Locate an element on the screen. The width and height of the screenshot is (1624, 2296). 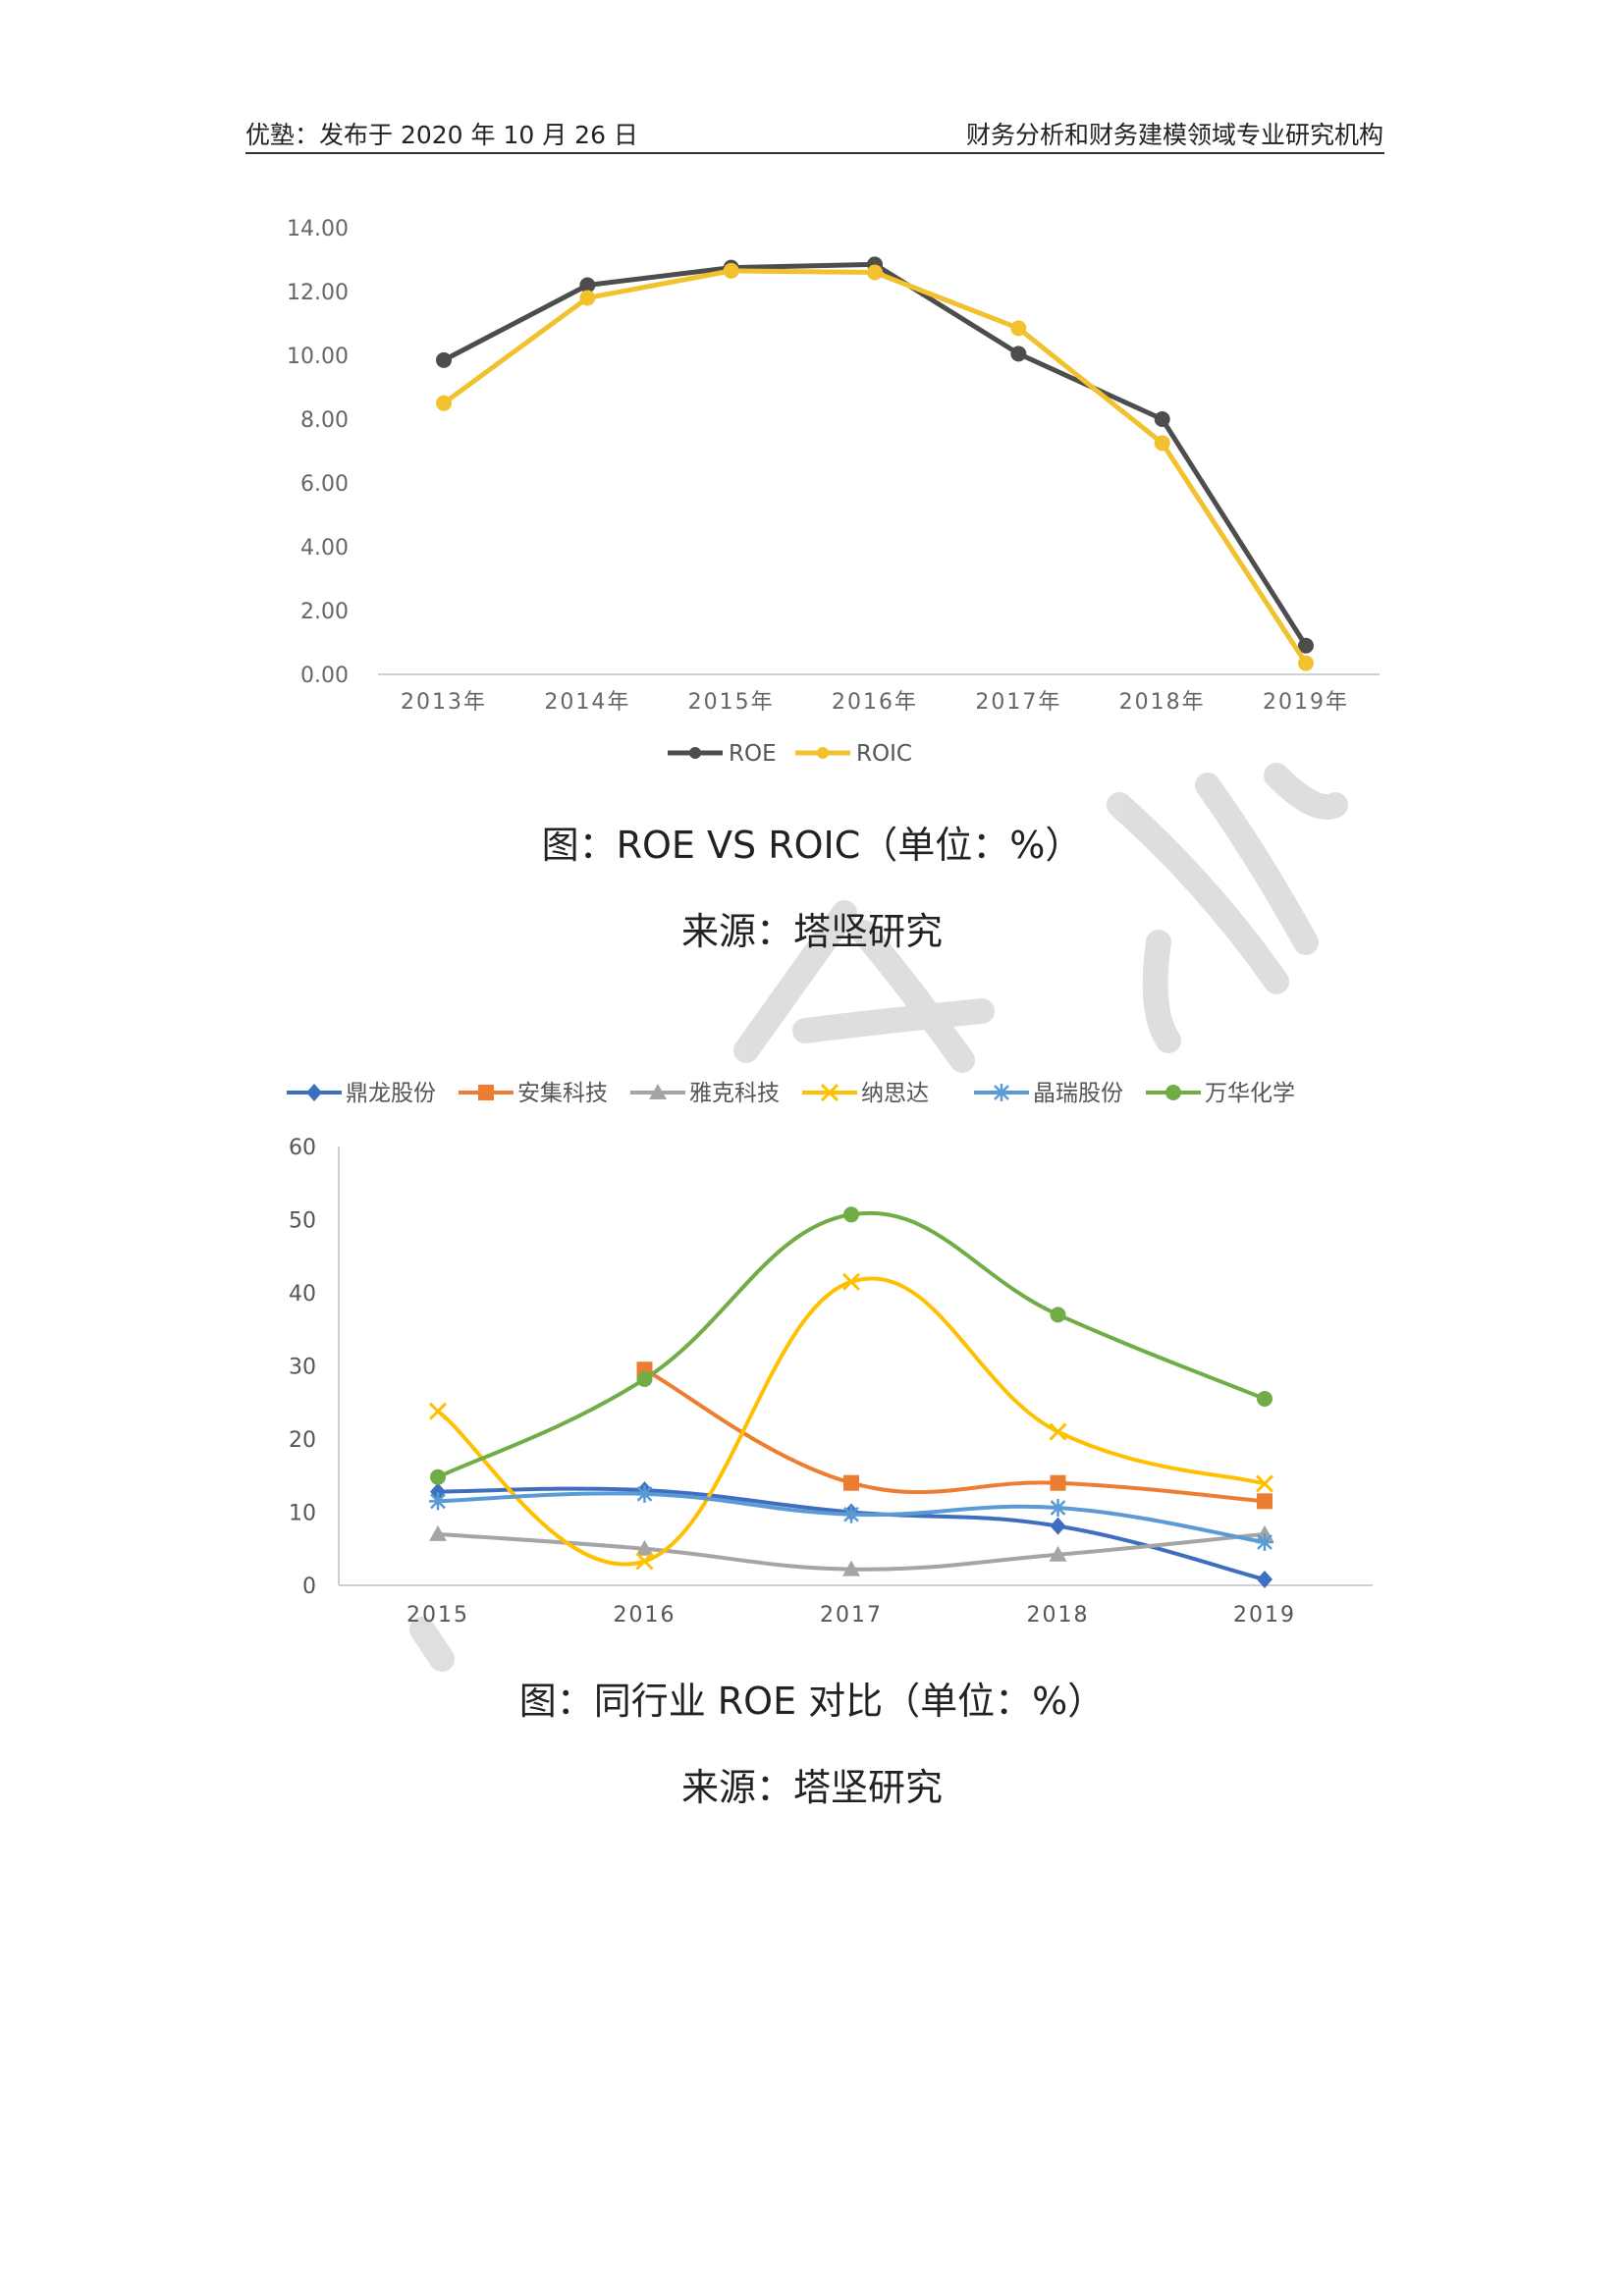
y-tick-label: 30 is located at coordinates (302, 1368).